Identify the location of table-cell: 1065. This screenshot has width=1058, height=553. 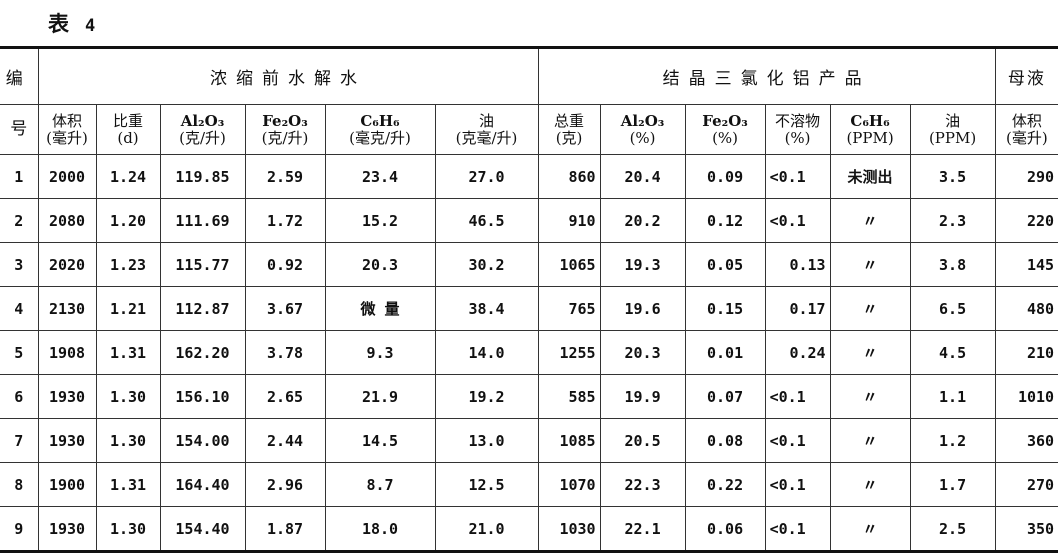
(569, 264).